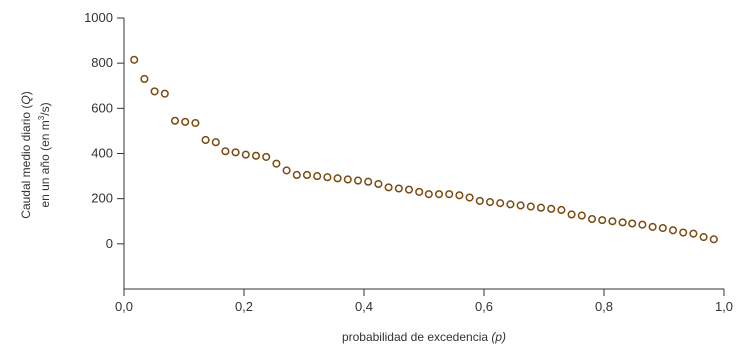 The height and width of the screenshot is (347, 737). What do you see at coordinates (26, 155) in the screenshot?
I see `y-axis-label-line1: Caudal medio diario (Q)` at bounding box center [26, 155].